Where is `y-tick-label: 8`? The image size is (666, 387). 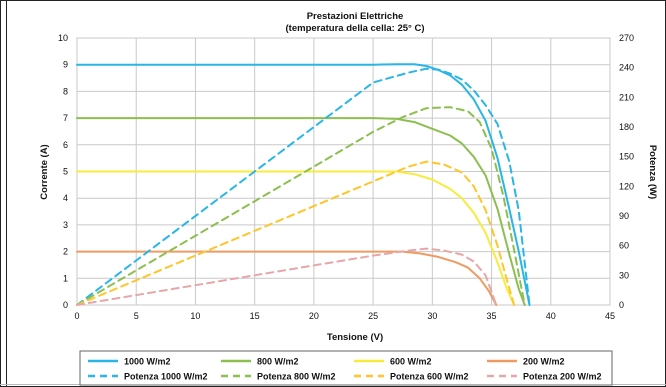 y-tick-label: 8 is located at coordinates (65, 91).